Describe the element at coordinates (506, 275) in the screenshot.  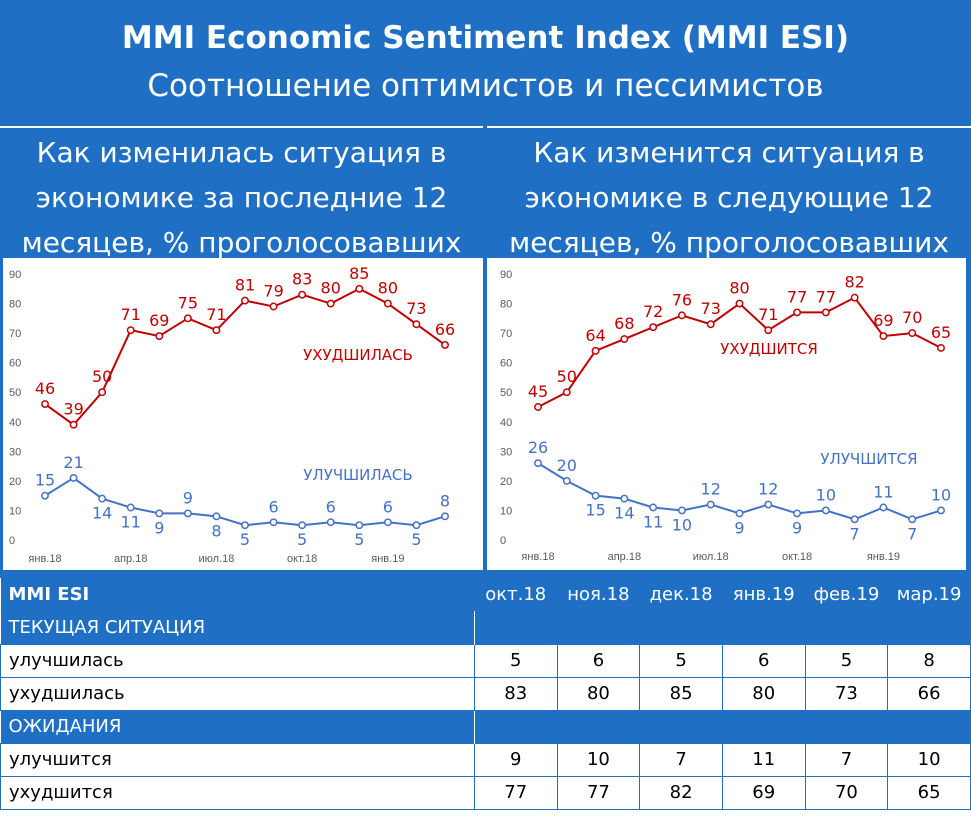
I see `y-tick-label: 90` at that location.